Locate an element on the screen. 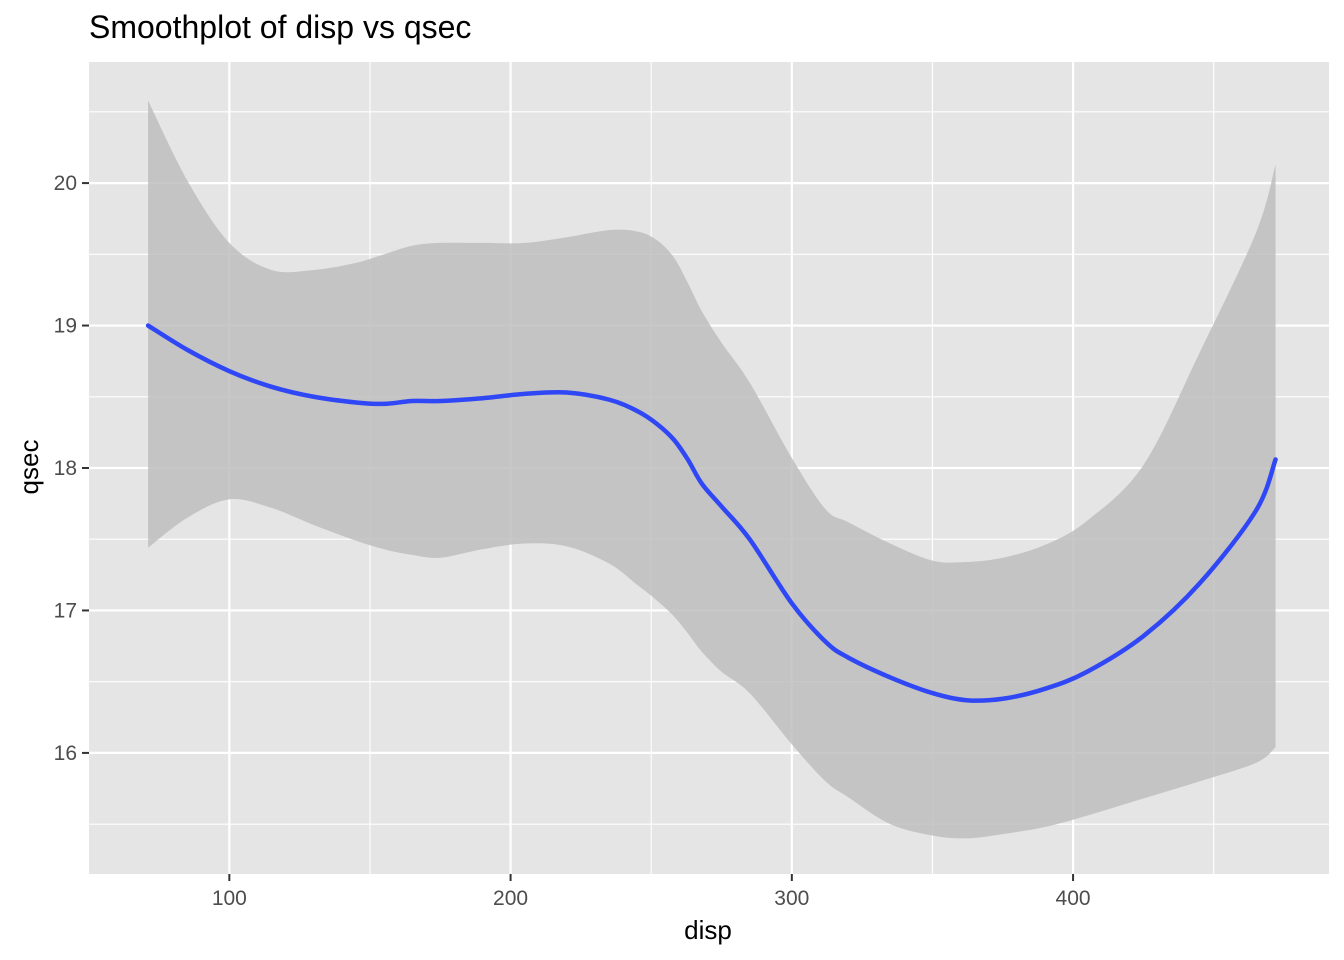  y-tick-label: 17 is located at coordinates (65, 610).